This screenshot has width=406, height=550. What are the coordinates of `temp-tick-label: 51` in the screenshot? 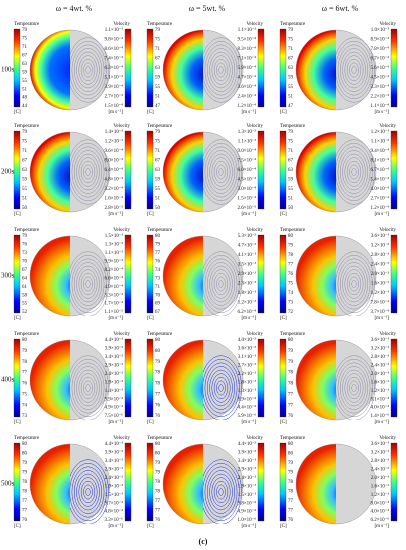 It's located at (158, 199).